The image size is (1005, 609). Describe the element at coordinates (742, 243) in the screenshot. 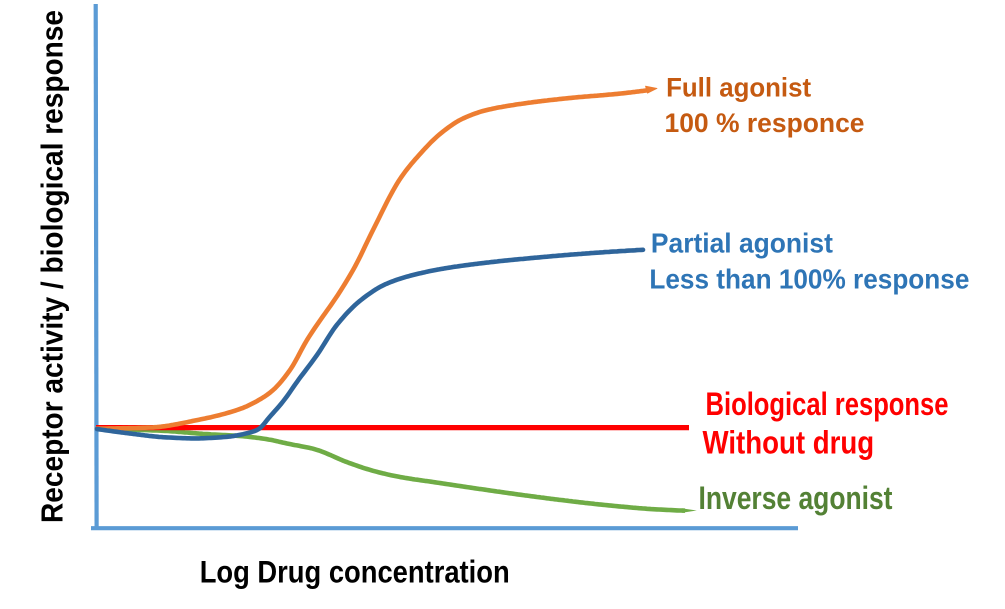

I see `svg-text: Partial agonist` at that location.